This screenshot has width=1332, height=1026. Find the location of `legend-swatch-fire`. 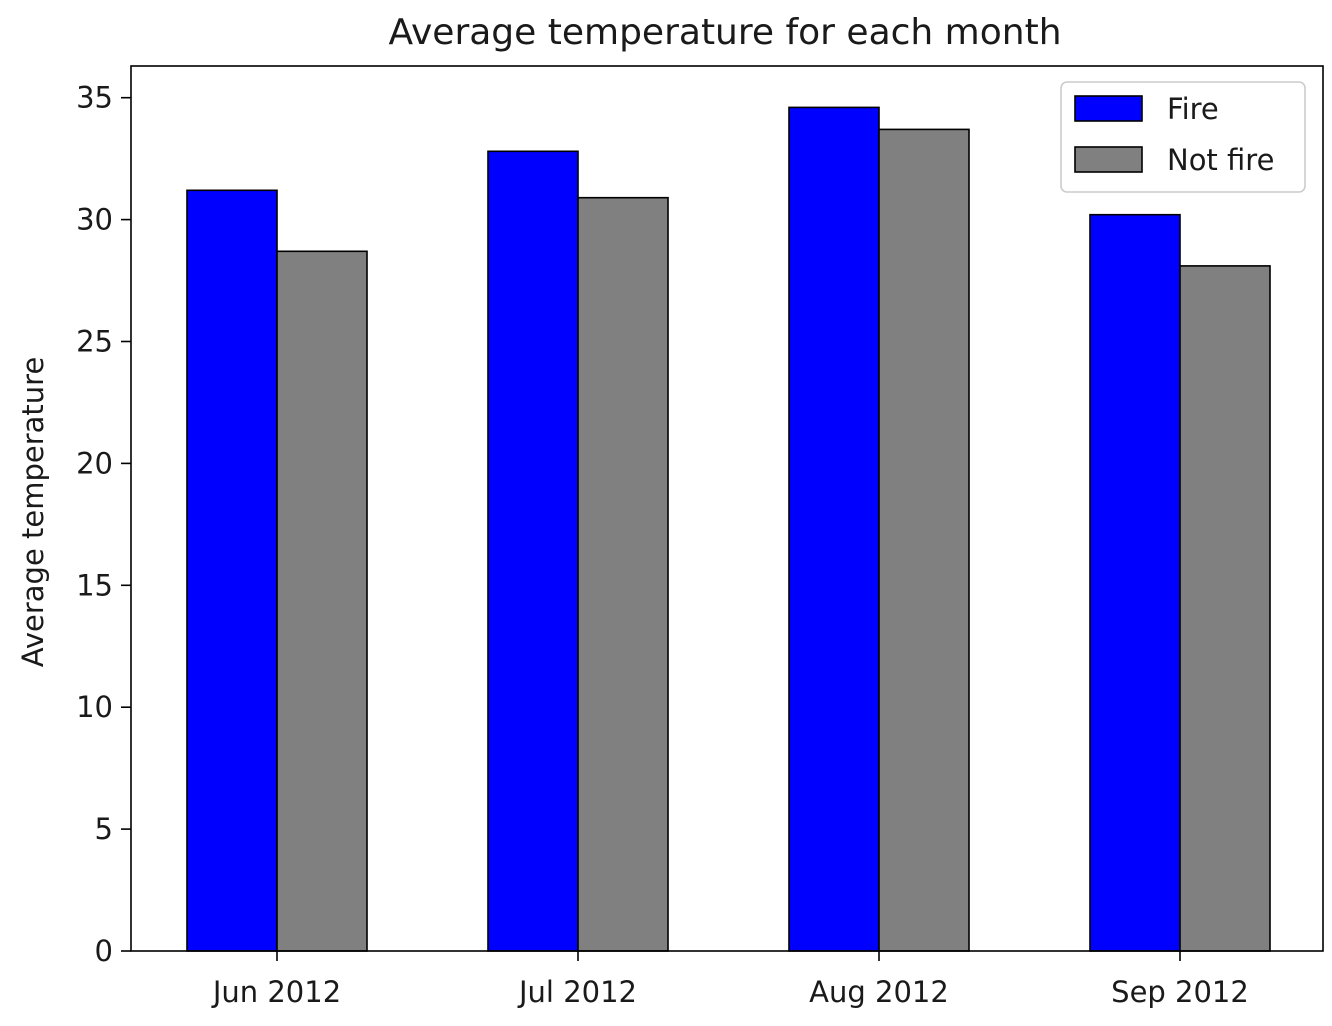

legend-swatch-fire is located at coordinates (1108, 108).